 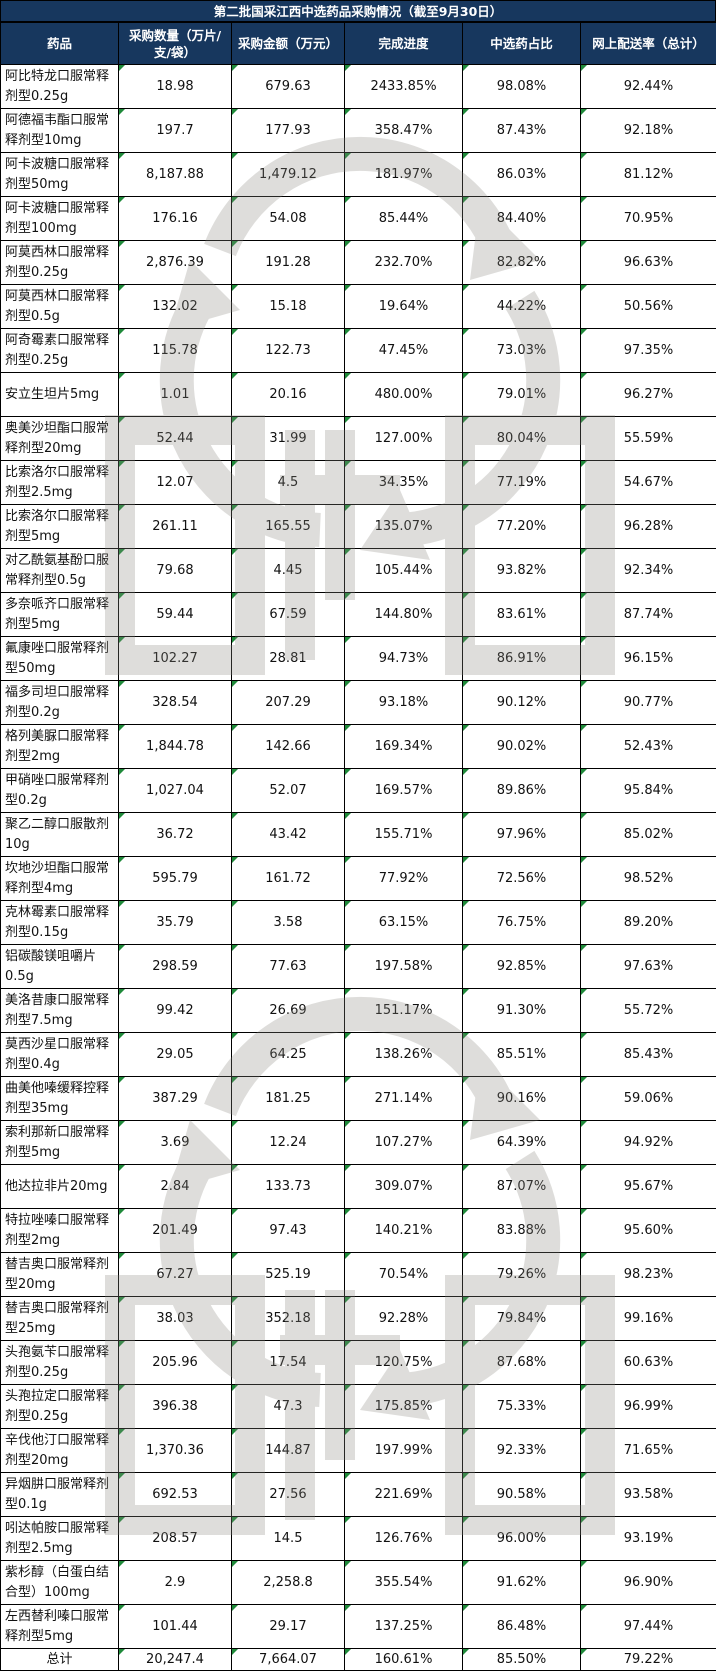 I want to click on cell-share: 90.16%, so click(x=522, y=1099).